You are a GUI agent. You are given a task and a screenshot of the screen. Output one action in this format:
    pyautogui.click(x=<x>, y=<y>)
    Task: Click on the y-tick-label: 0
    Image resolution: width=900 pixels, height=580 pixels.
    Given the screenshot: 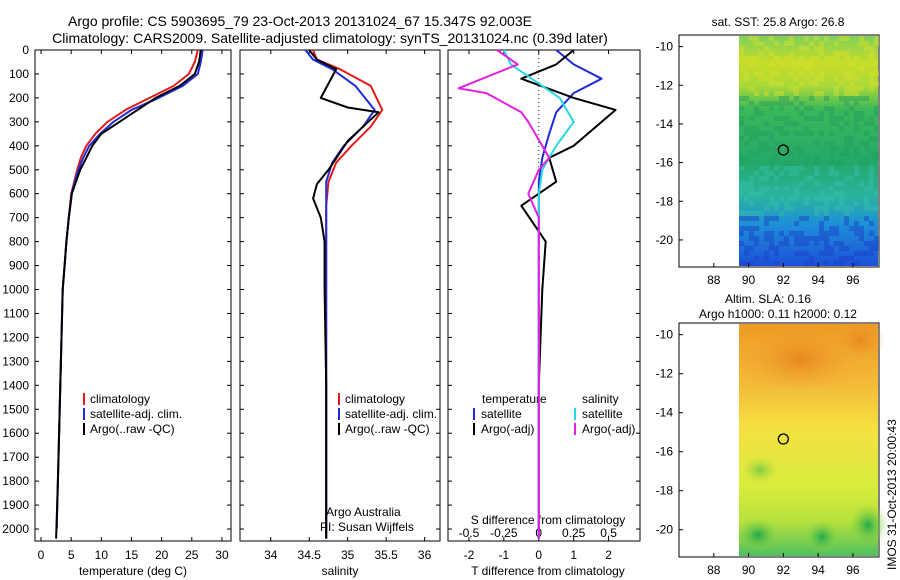 What is the action you would take?
    pyautogui.click(x=25, y=50)
    